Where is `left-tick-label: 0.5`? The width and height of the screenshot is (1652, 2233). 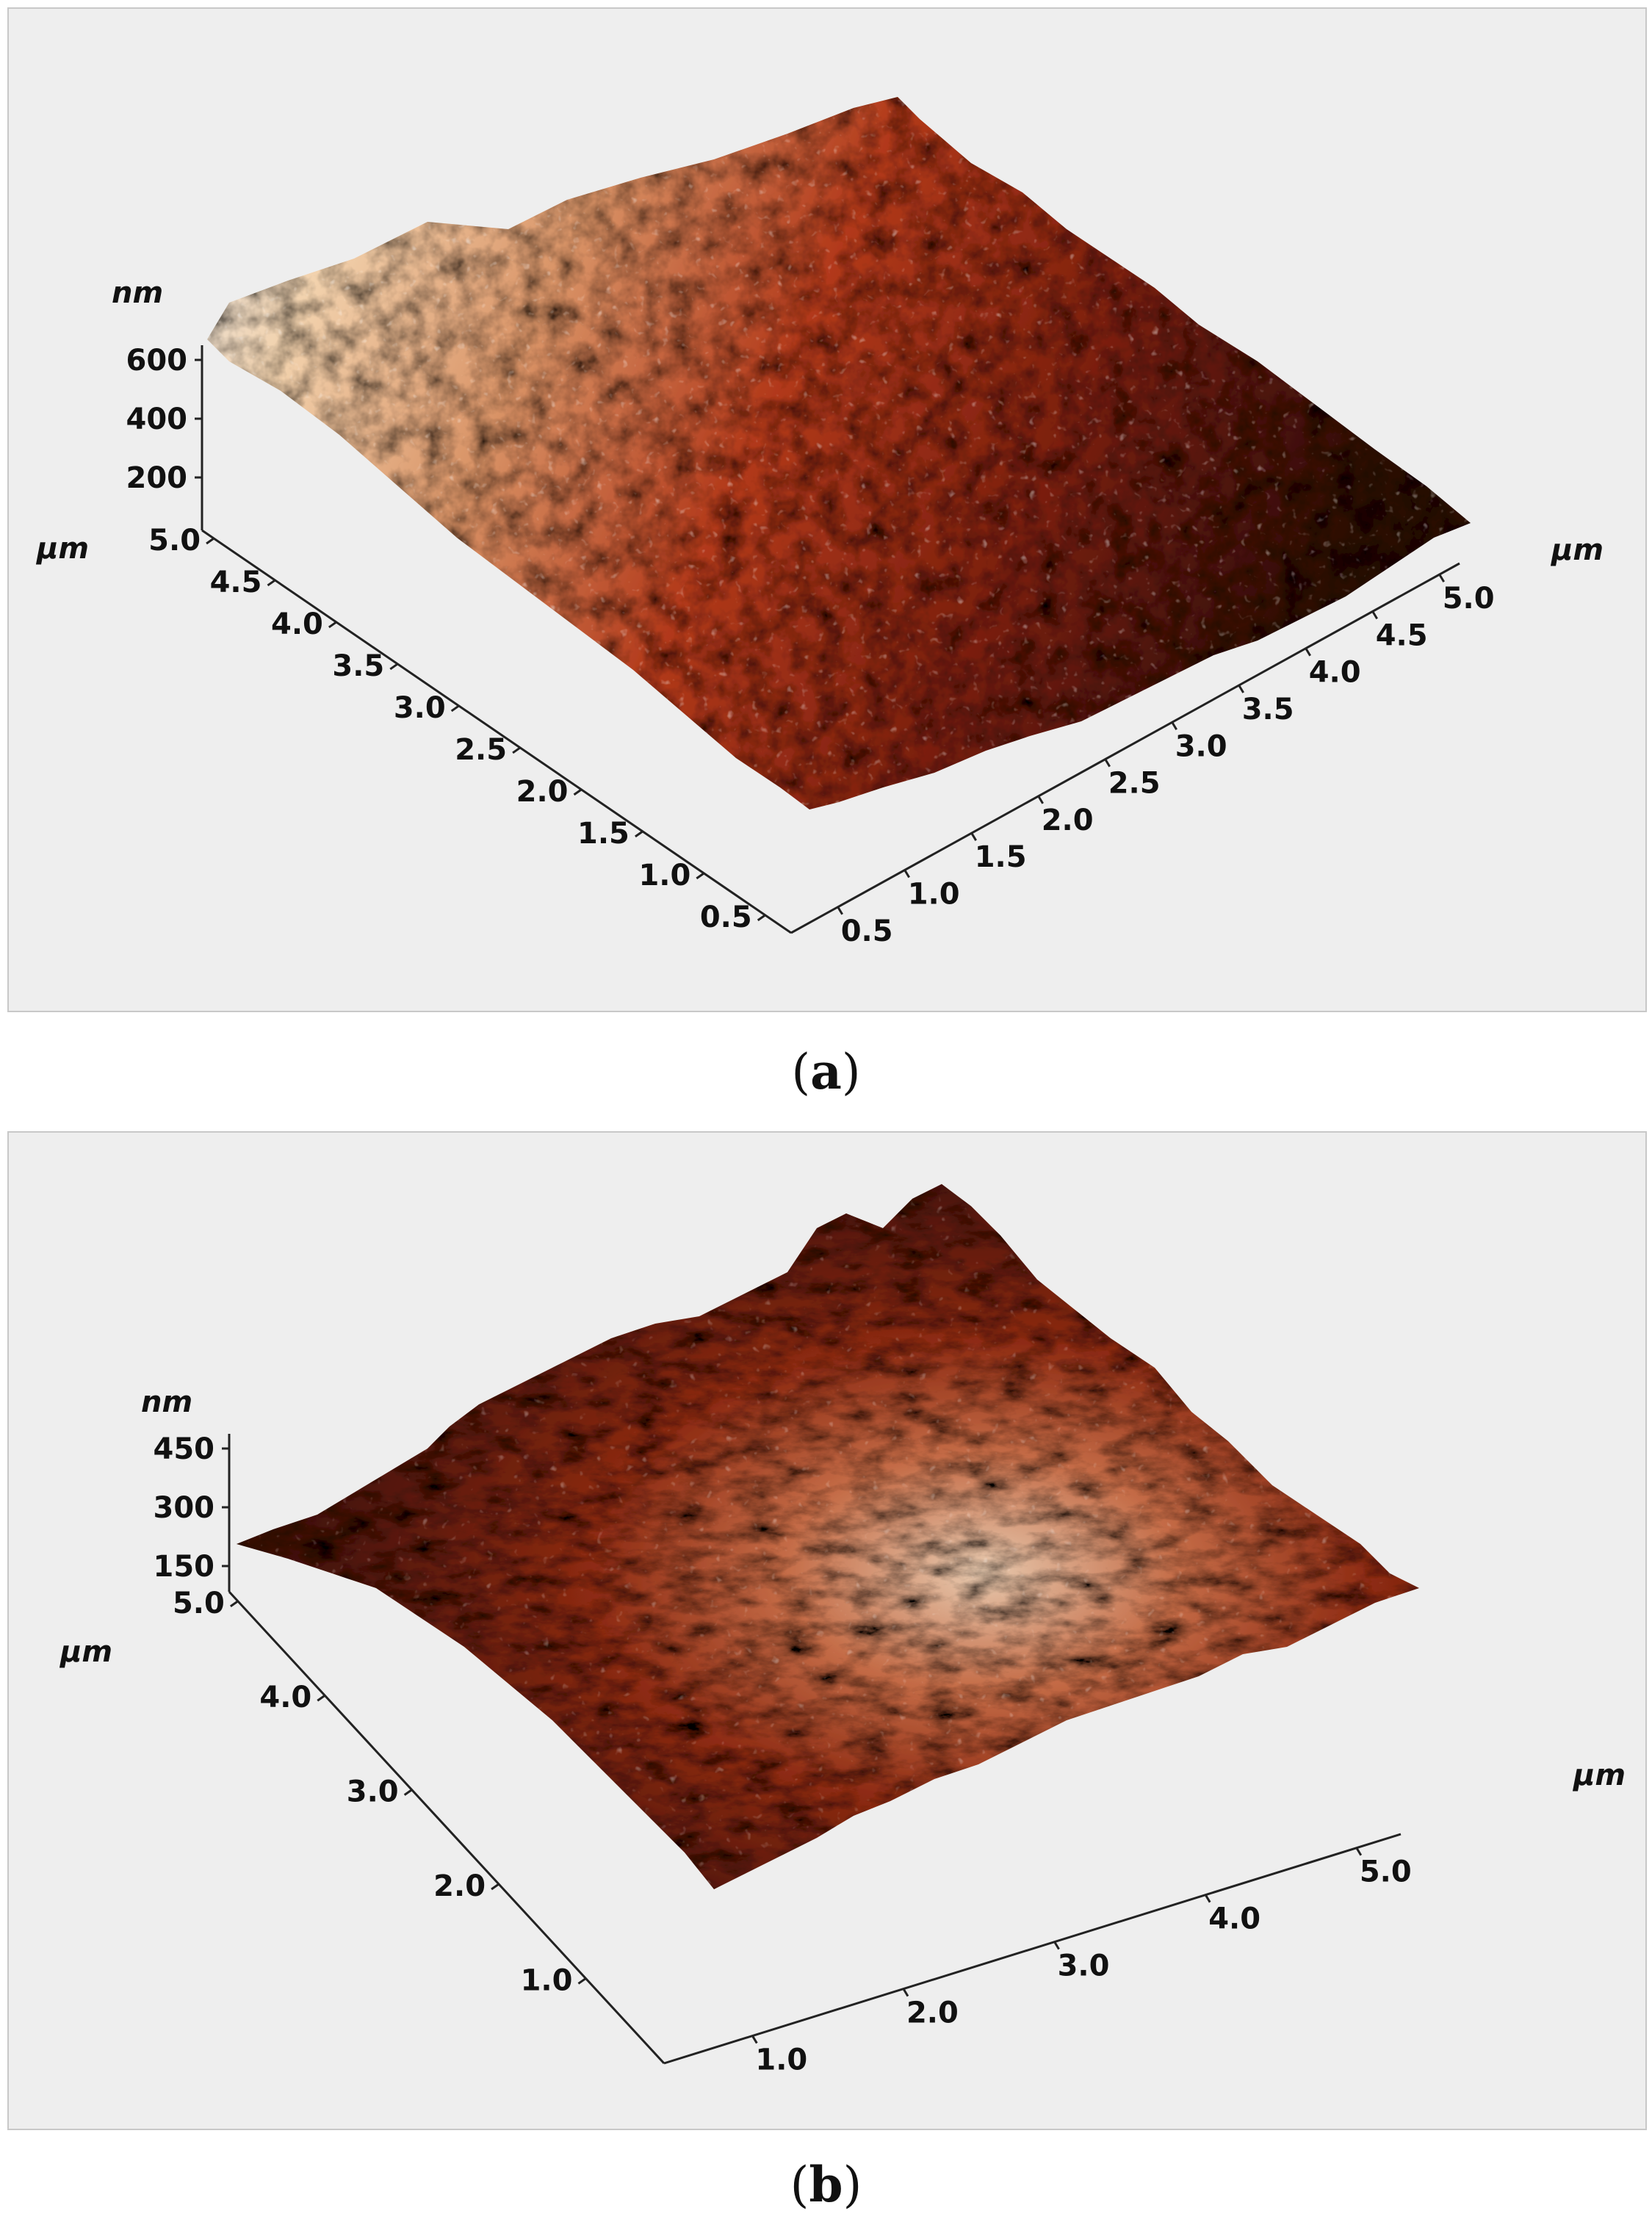 left-tick-label: 0.5 is located at coordinates (726, 918).